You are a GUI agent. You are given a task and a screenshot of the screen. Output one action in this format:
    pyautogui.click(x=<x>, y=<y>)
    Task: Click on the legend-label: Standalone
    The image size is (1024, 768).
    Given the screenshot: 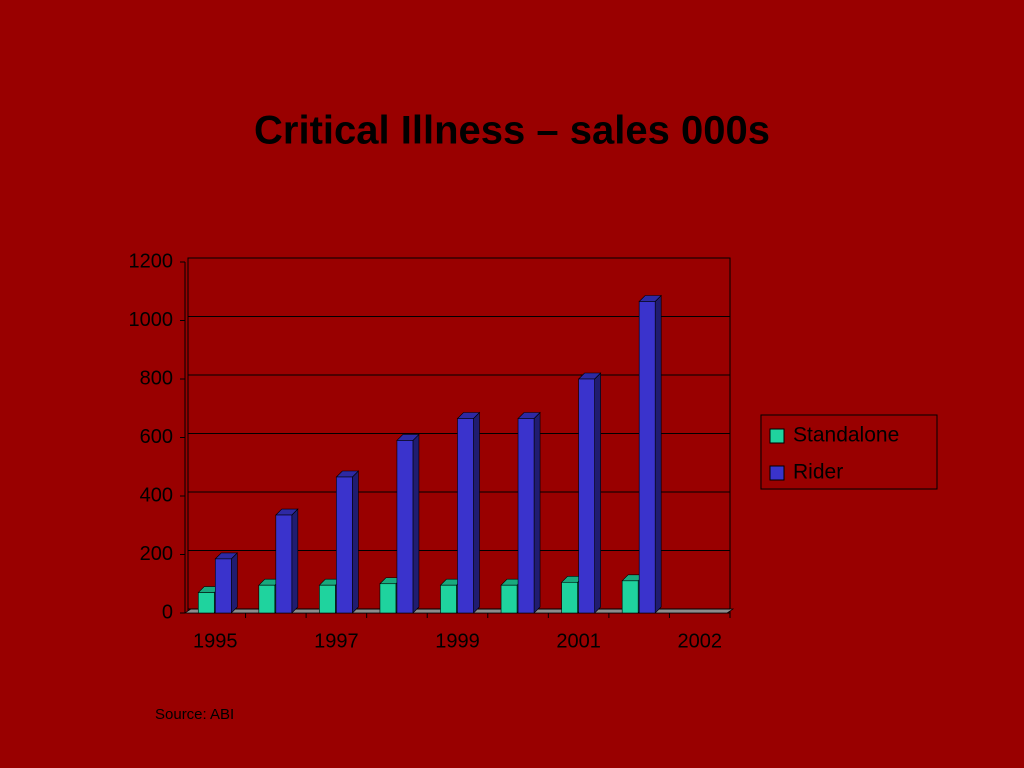 What is the action you would take?
    pyautogui.click(x=846, y=435)
    